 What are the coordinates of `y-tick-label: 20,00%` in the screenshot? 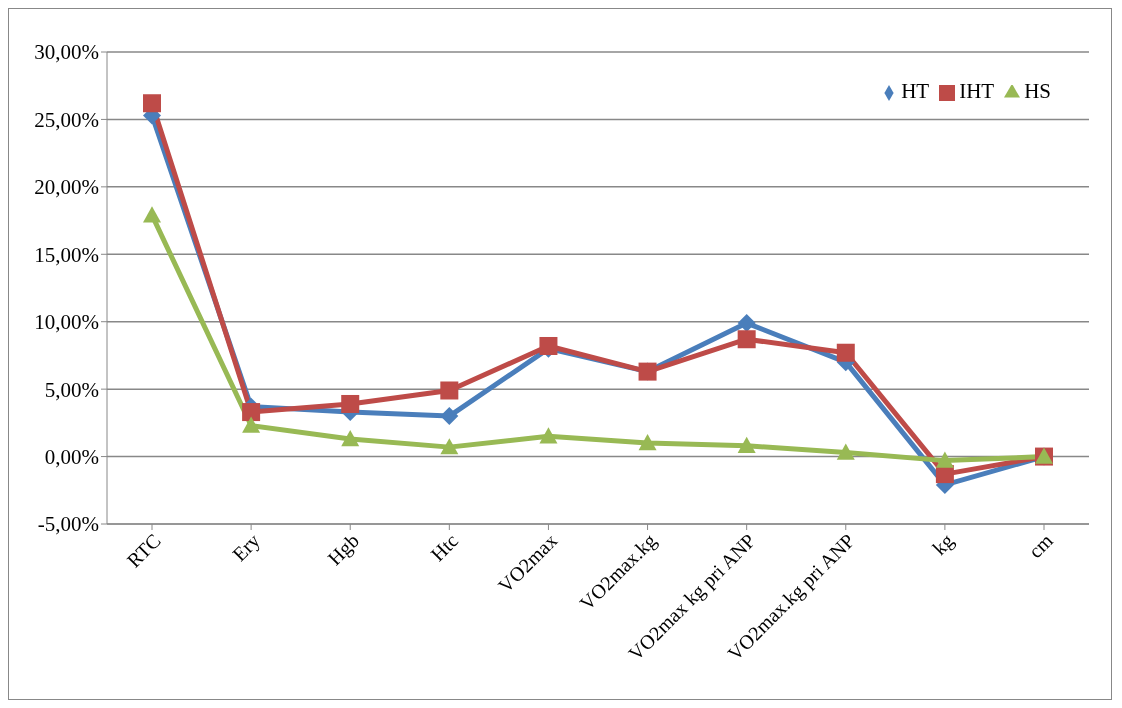 It's located at (66, 187).